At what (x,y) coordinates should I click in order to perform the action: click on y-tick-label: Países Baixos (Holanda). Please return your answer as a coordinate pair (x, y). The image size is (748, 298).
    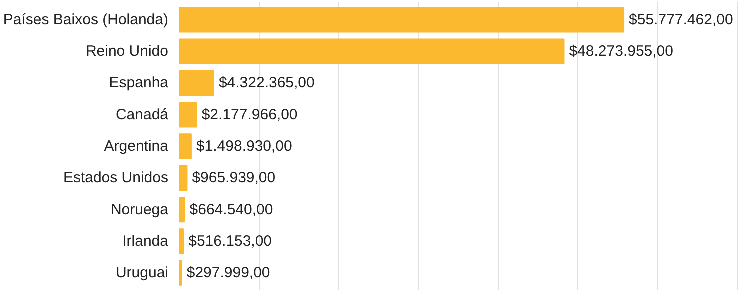
    Looking at the image, I should click on (86, 19).